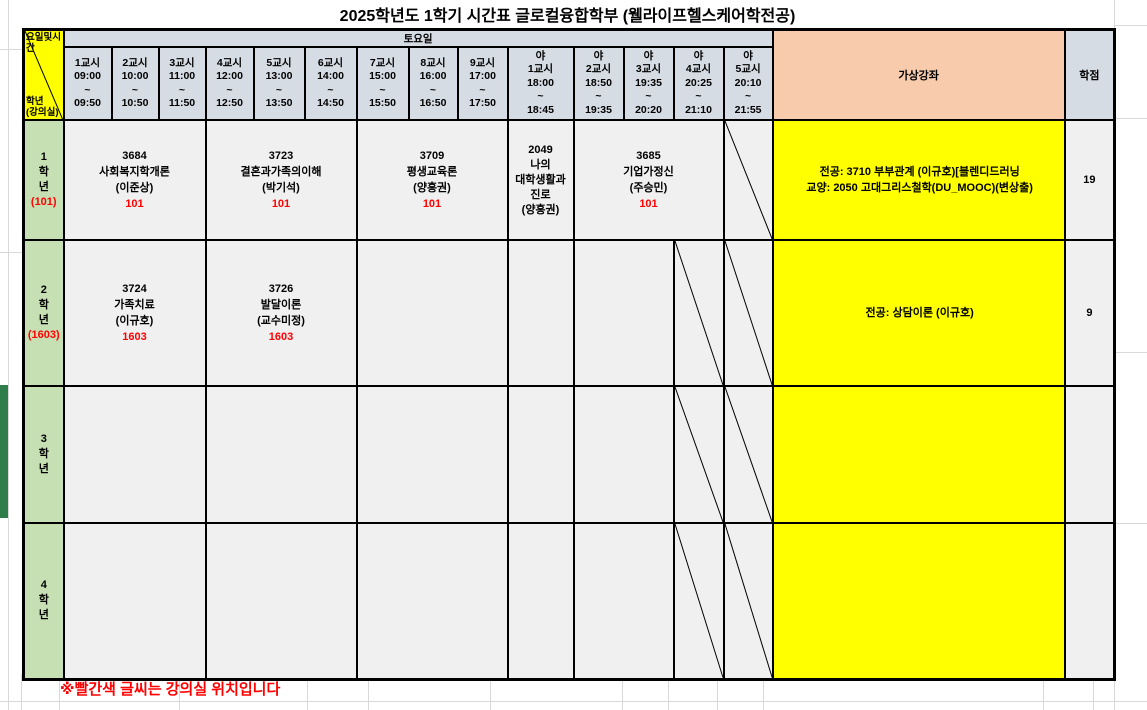  What do you see at coordinates (42, 107) in the screenshot?
I see `corner-grade-label: 학년 (강의실)` at bounding box center [42, 107].